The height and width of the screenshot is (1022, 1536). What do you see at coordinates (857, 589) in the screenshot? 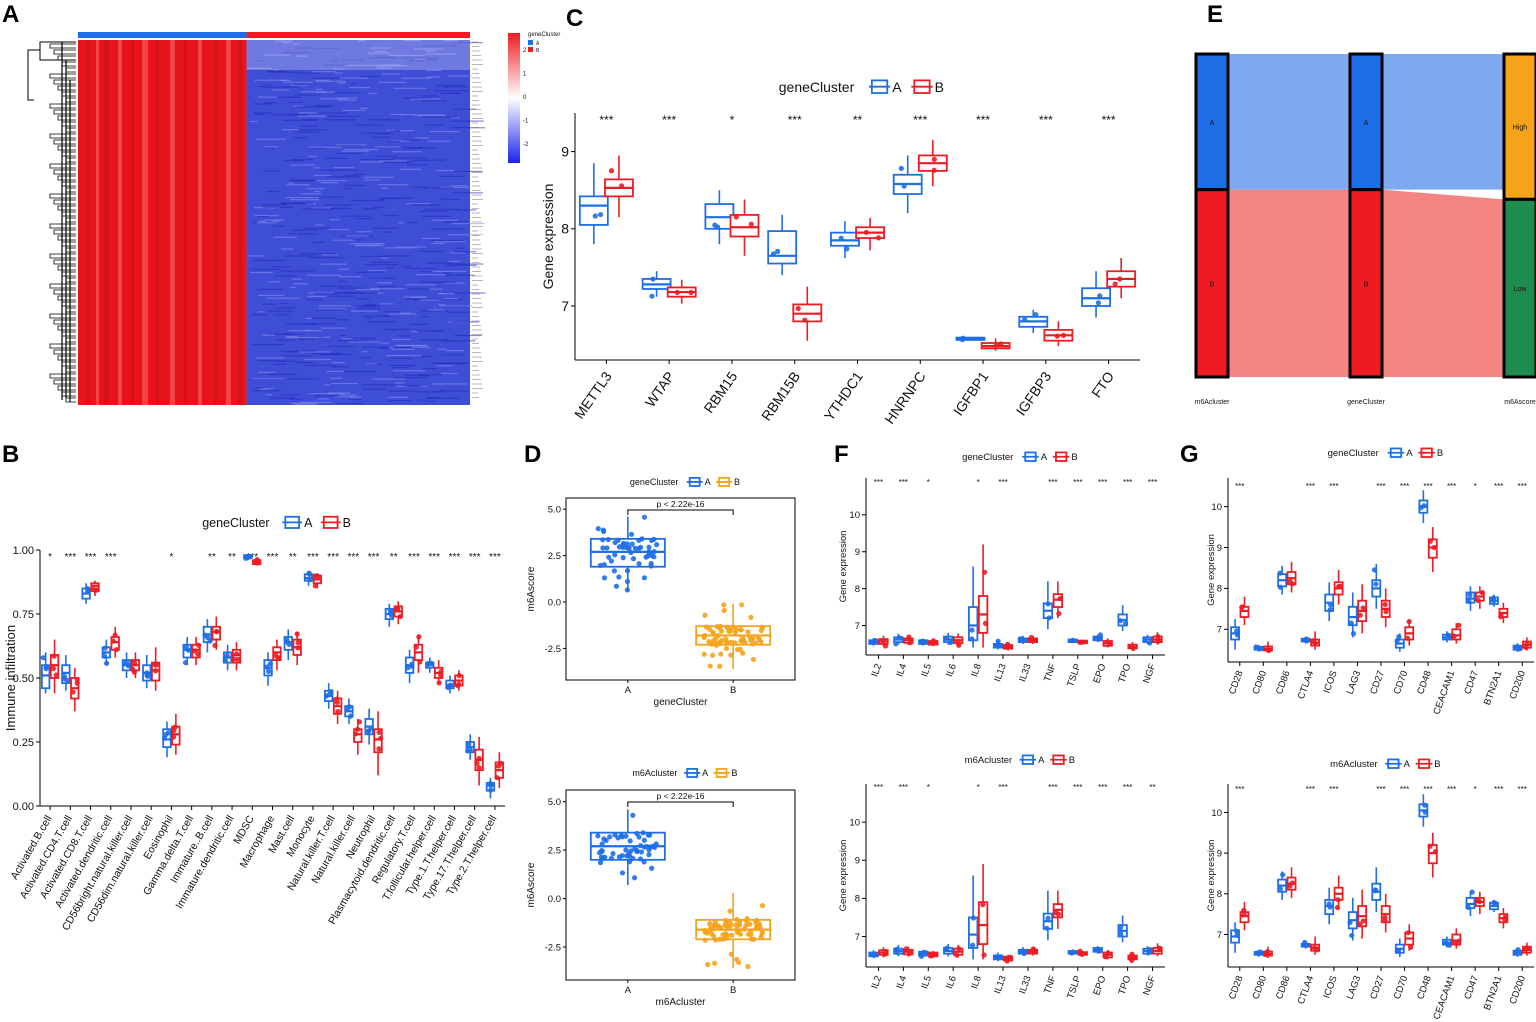
I see `y-tick-label: 8` at bounding box center [857, 589].